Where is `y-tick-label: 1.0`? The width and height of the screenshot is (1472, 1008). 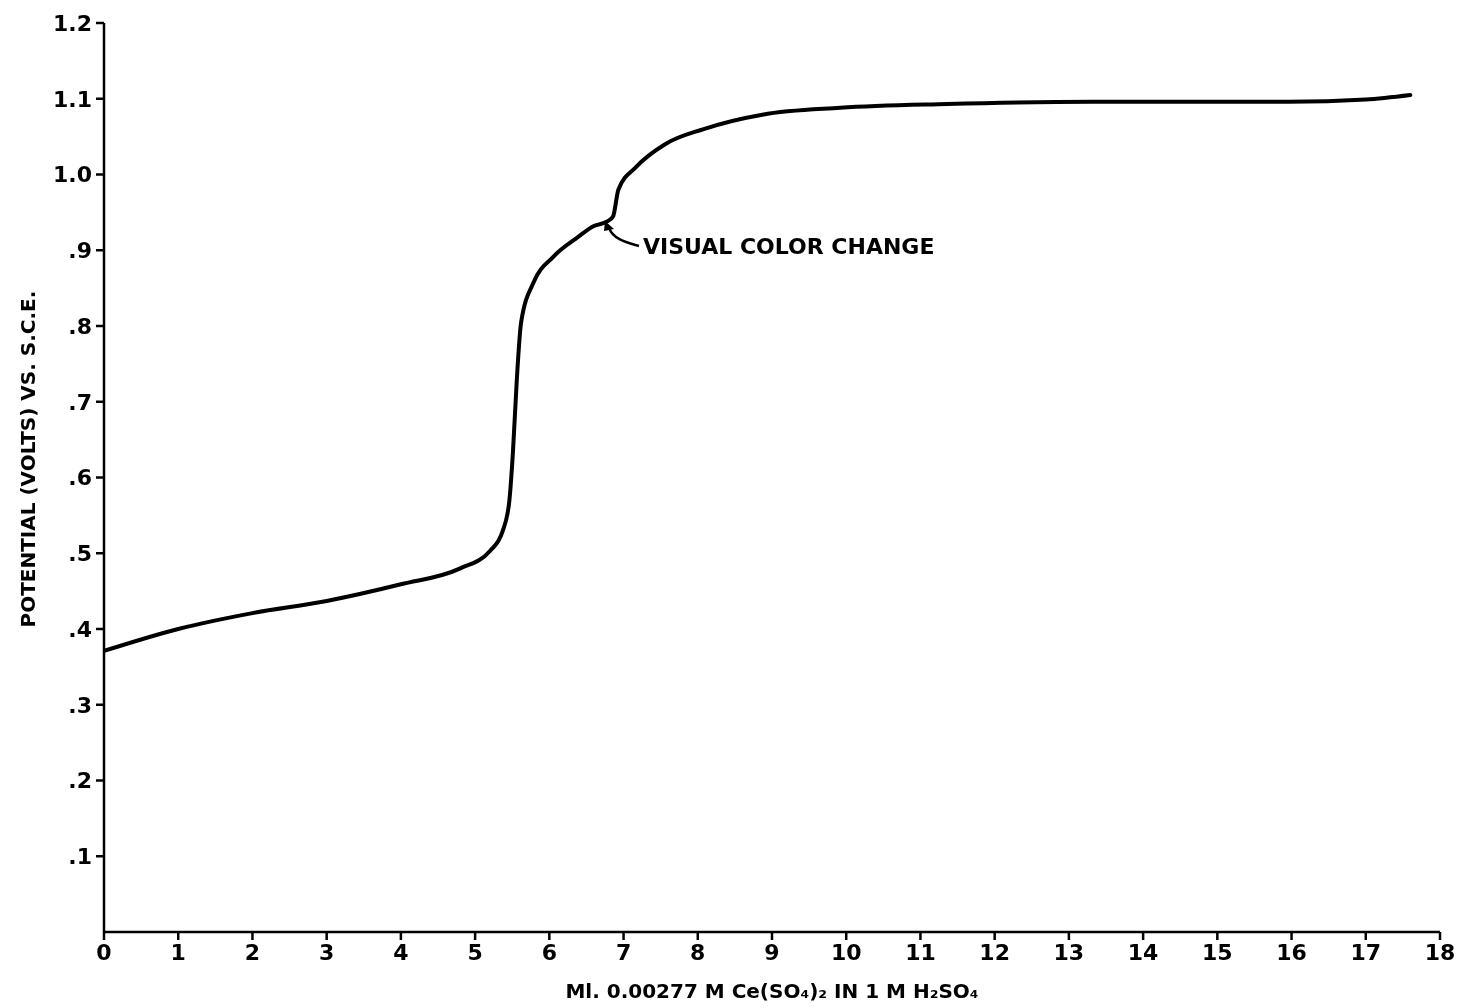 y-tick-label: 1.0 is located at coordinates (72, 175).